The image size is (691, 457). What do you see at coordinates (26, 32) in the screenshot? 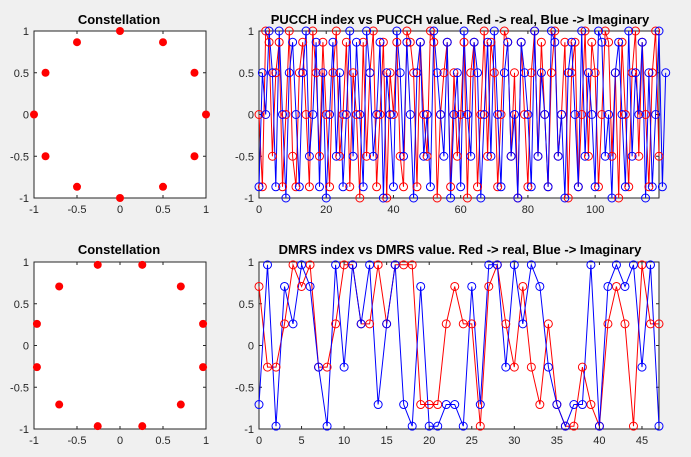
I see `y-tick-label: 1` at bounding box center [26, 32].